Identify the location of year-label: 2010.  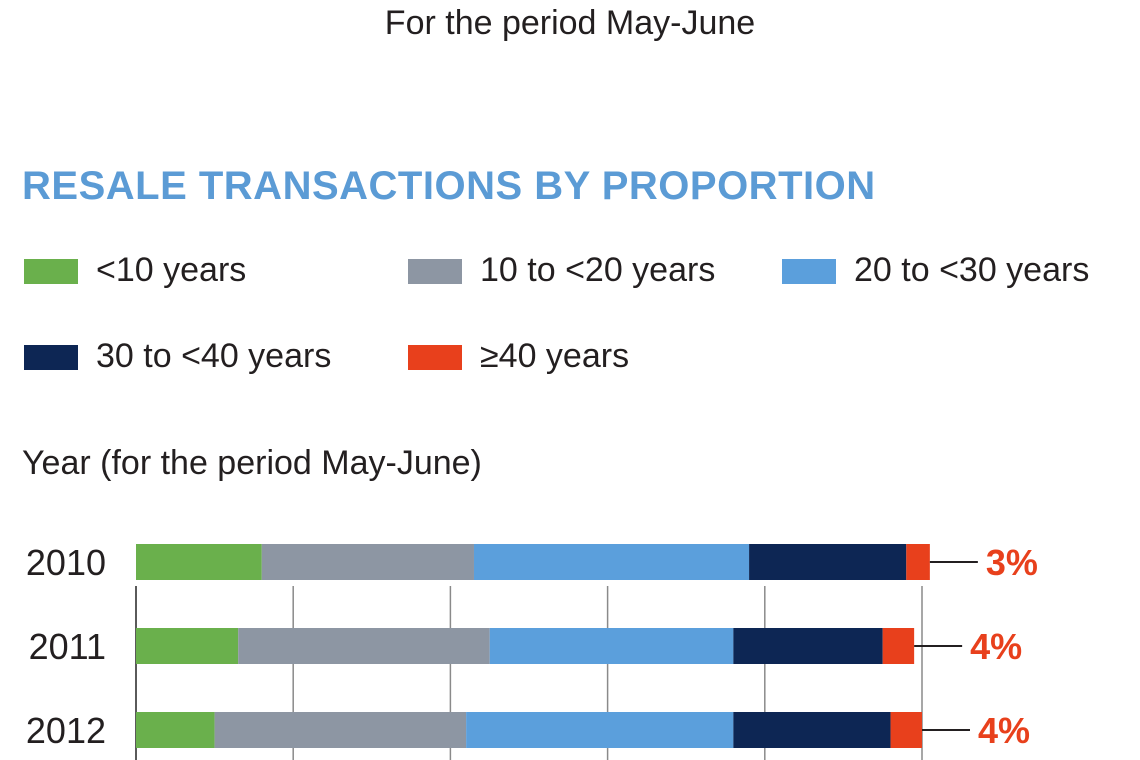
(66, 562).